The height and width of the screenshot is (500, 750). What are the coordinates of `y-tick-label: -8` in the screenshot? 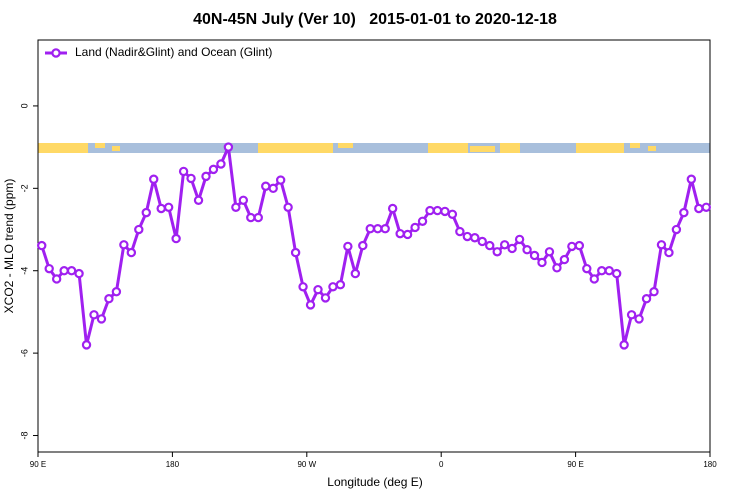 It's located at (24, 436).